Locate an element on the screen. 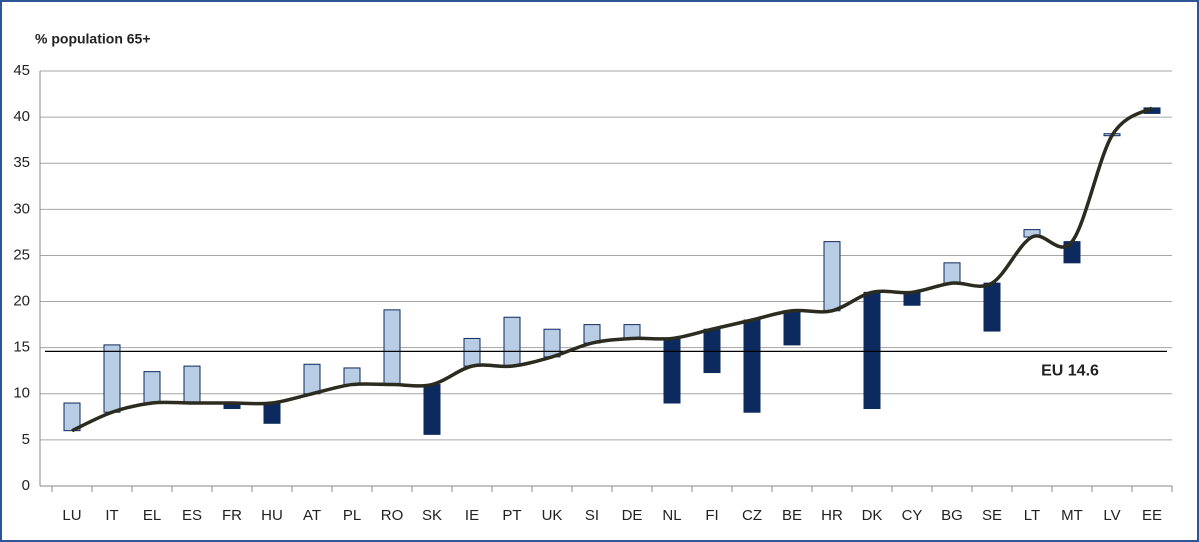 The image size is (1199, 542). y-tick-label: 20 is located at coordinates (21, 301).